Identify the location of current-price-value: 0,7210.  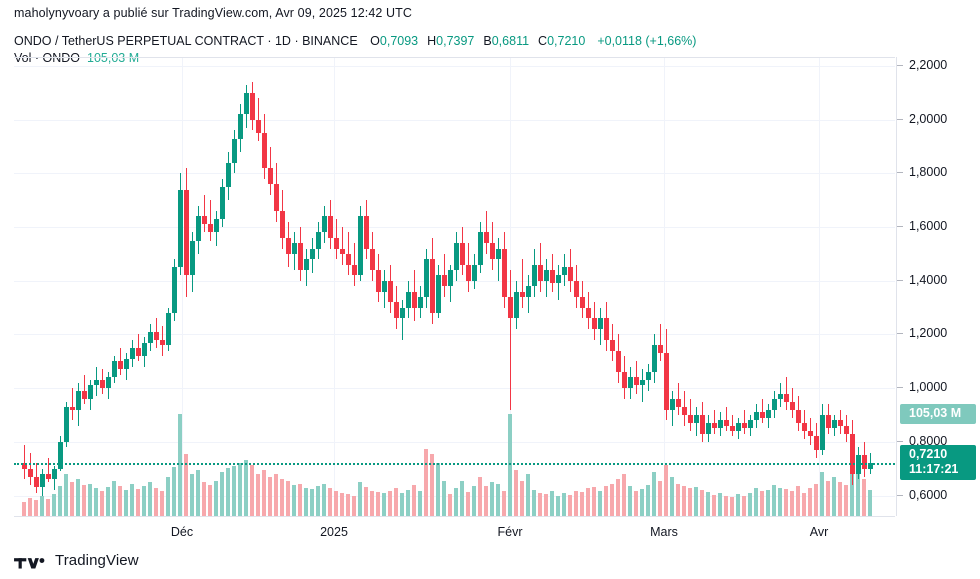
(928, 454).